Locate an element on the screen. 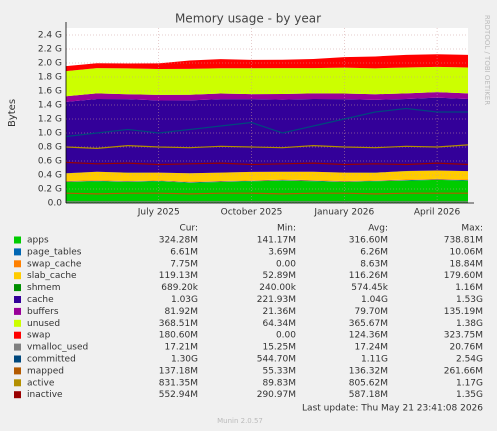 Image resolution: width=497 pixels, height=431 pixels. legend-value: 240.00k is located at coordinates (277, 288).